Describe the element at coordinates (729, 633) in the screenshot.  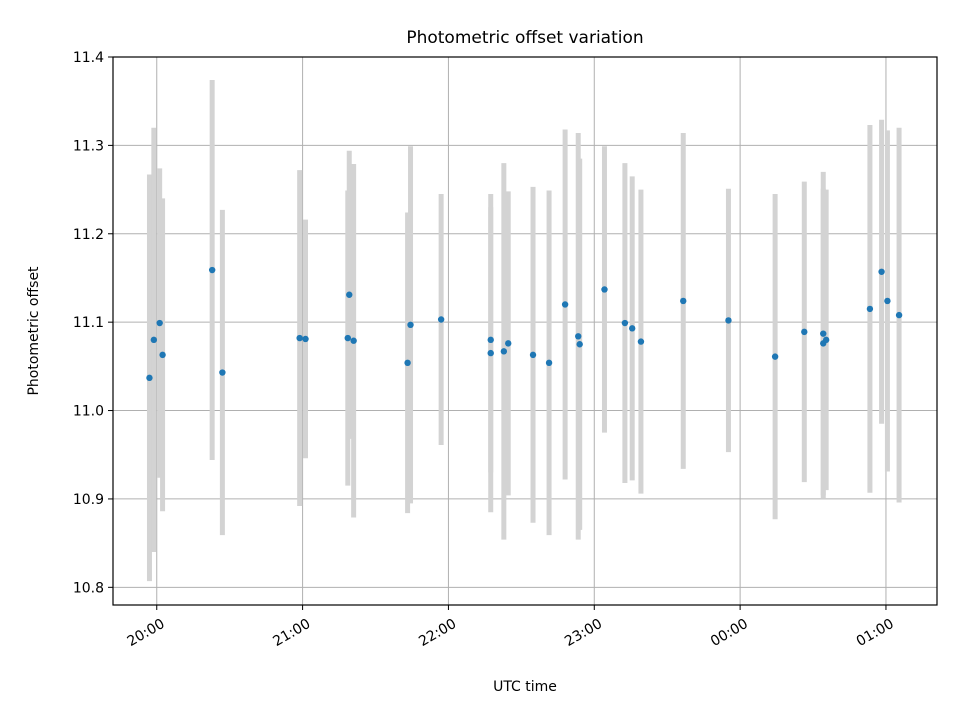
I see `x-tick-label: 00:00` at that location.